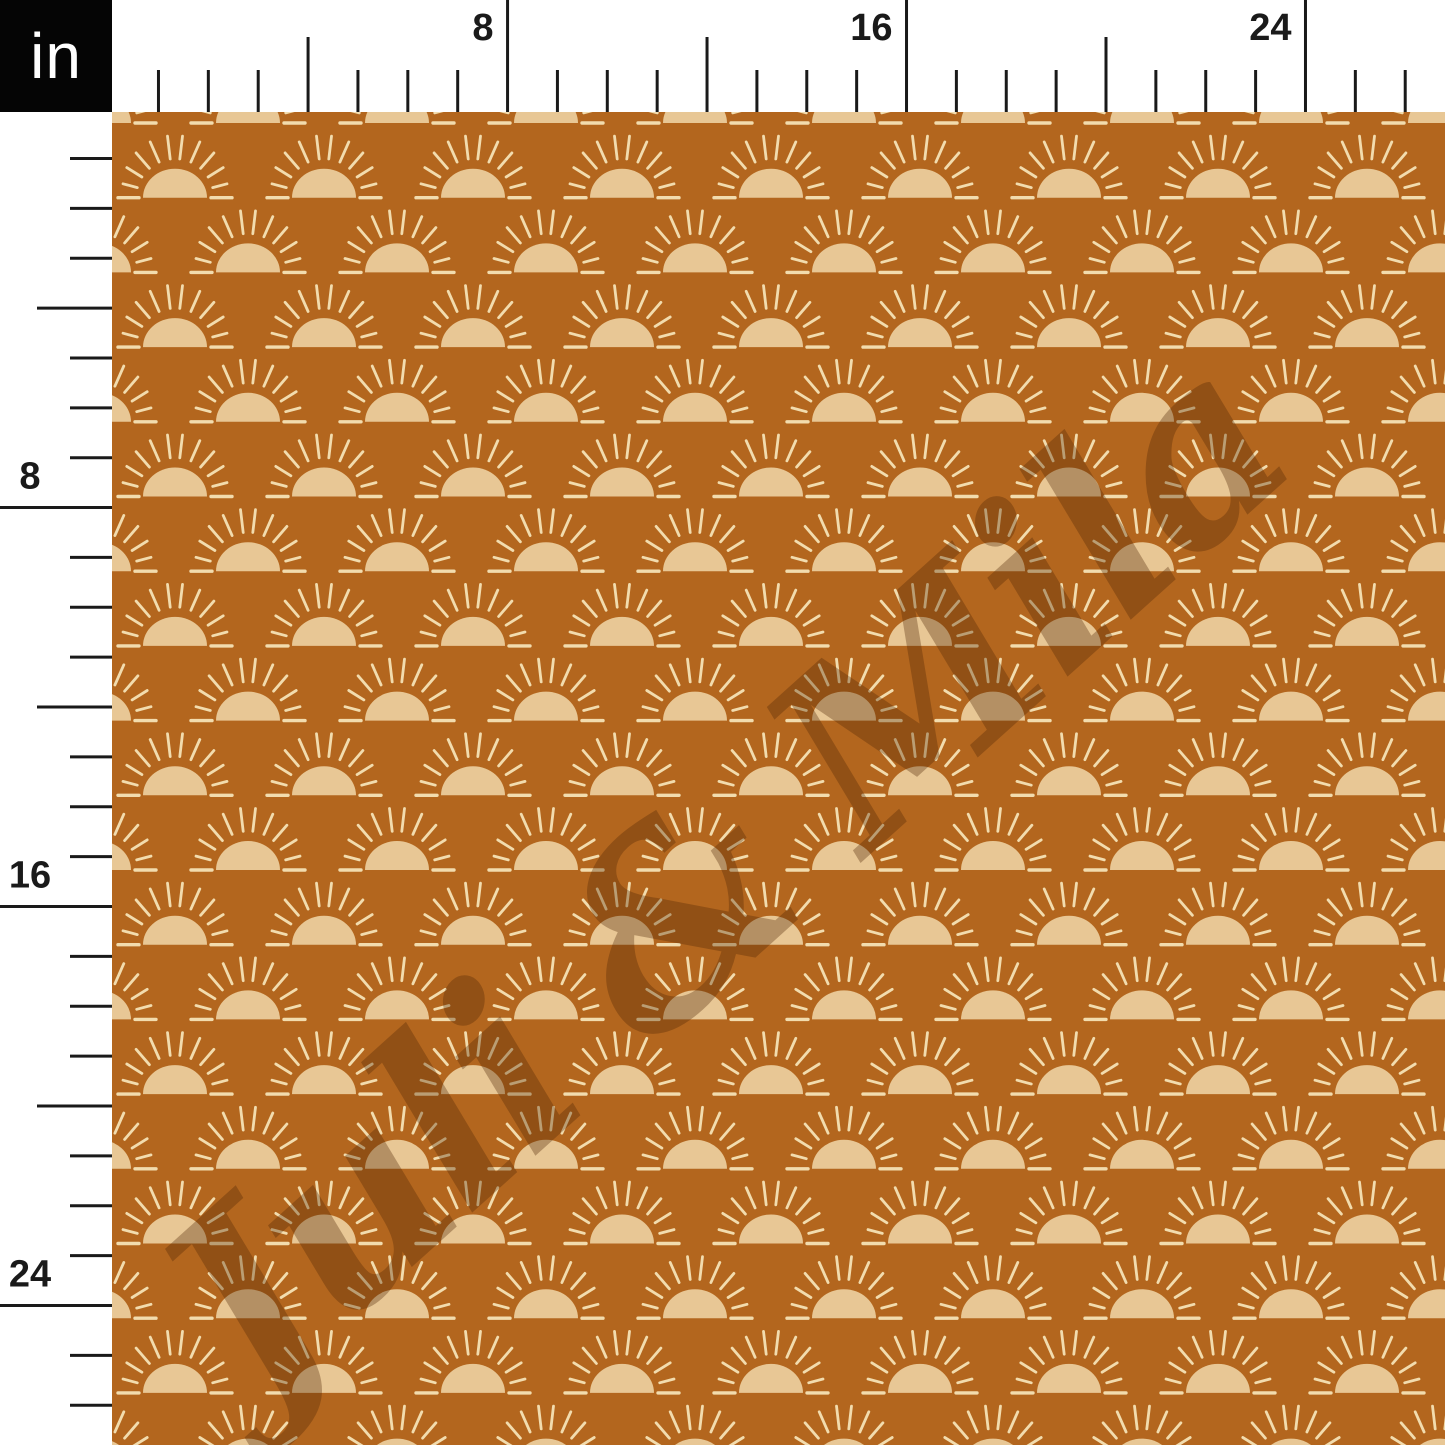 The width and height of the screenshot is (1445, 1445). I want to click on ruler-top-label: 24, so click(1270, 28).